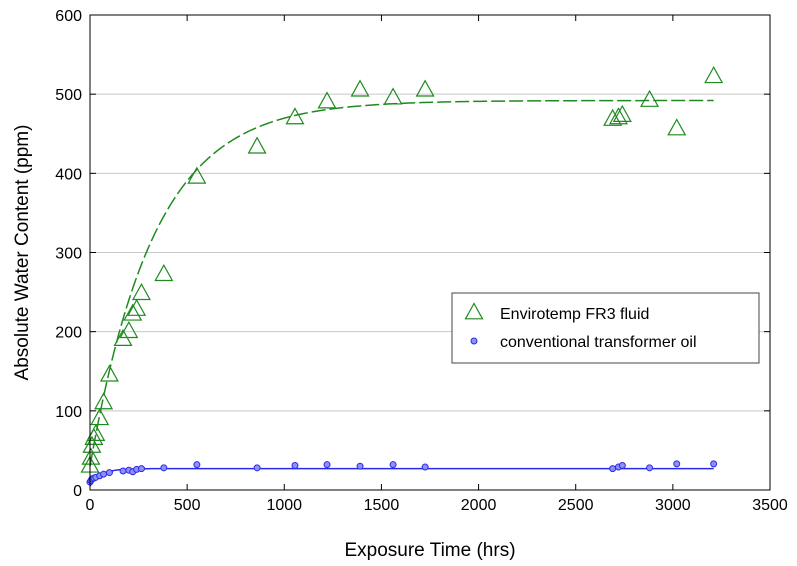  I want to click on x-tick-label: 3000, so click(673, 505).